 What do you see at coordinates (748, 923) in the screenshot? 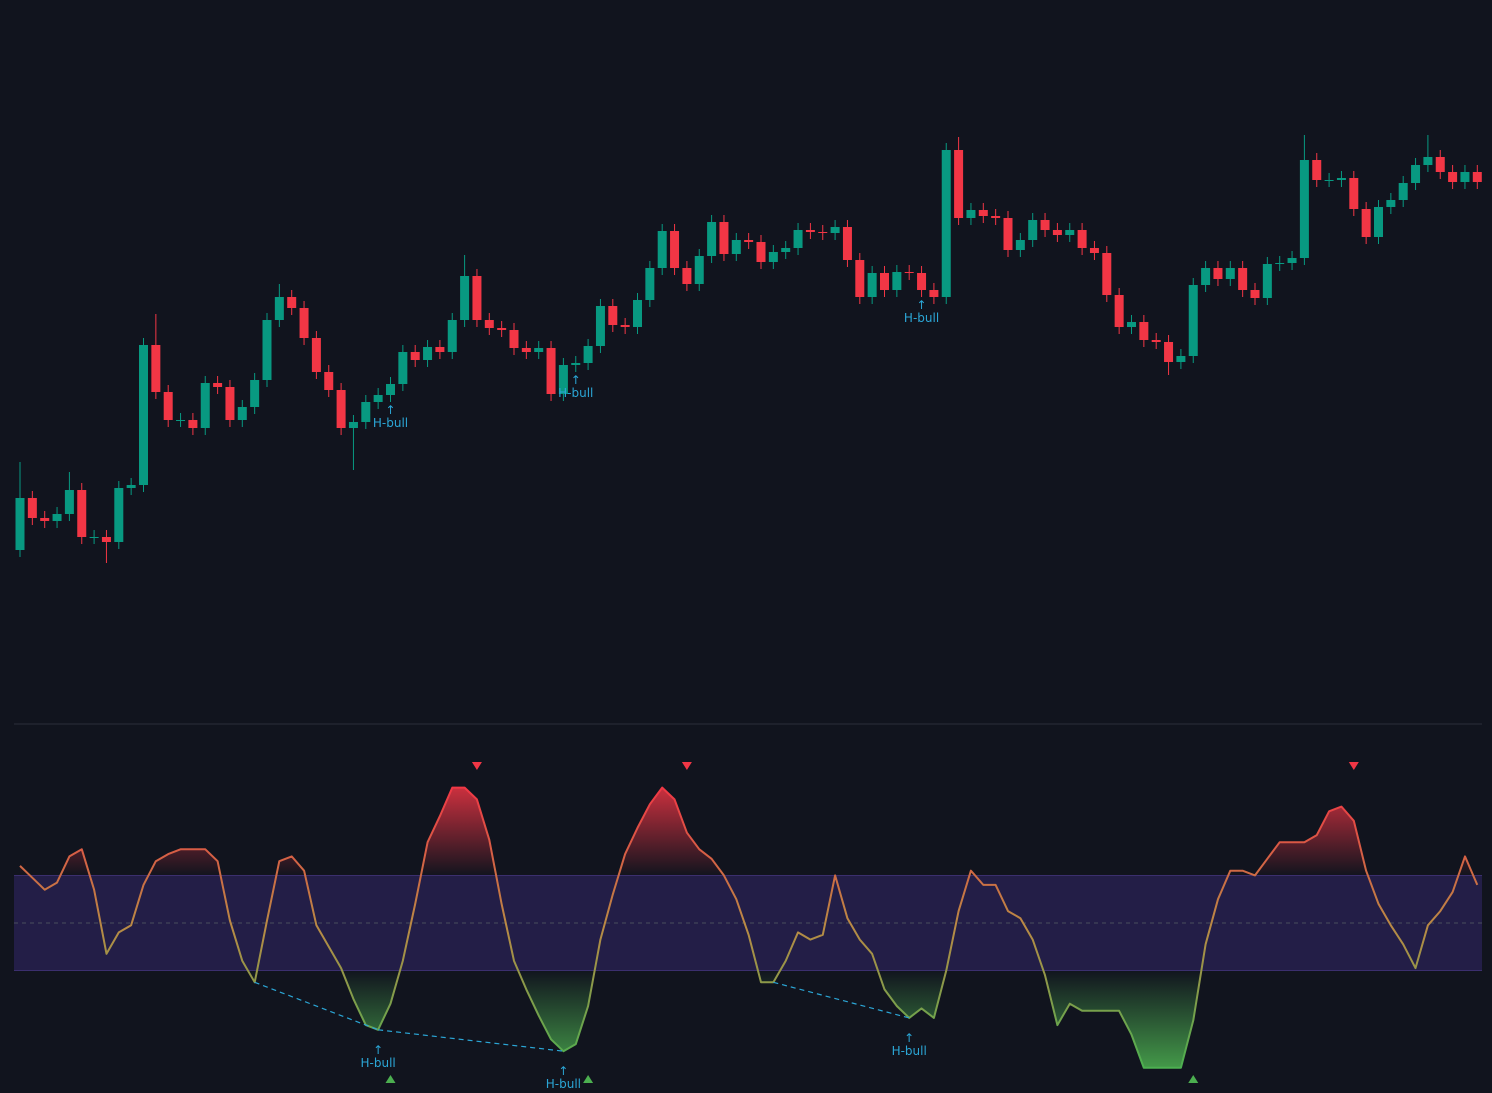
I see `band` at bounding box center [748, 923].